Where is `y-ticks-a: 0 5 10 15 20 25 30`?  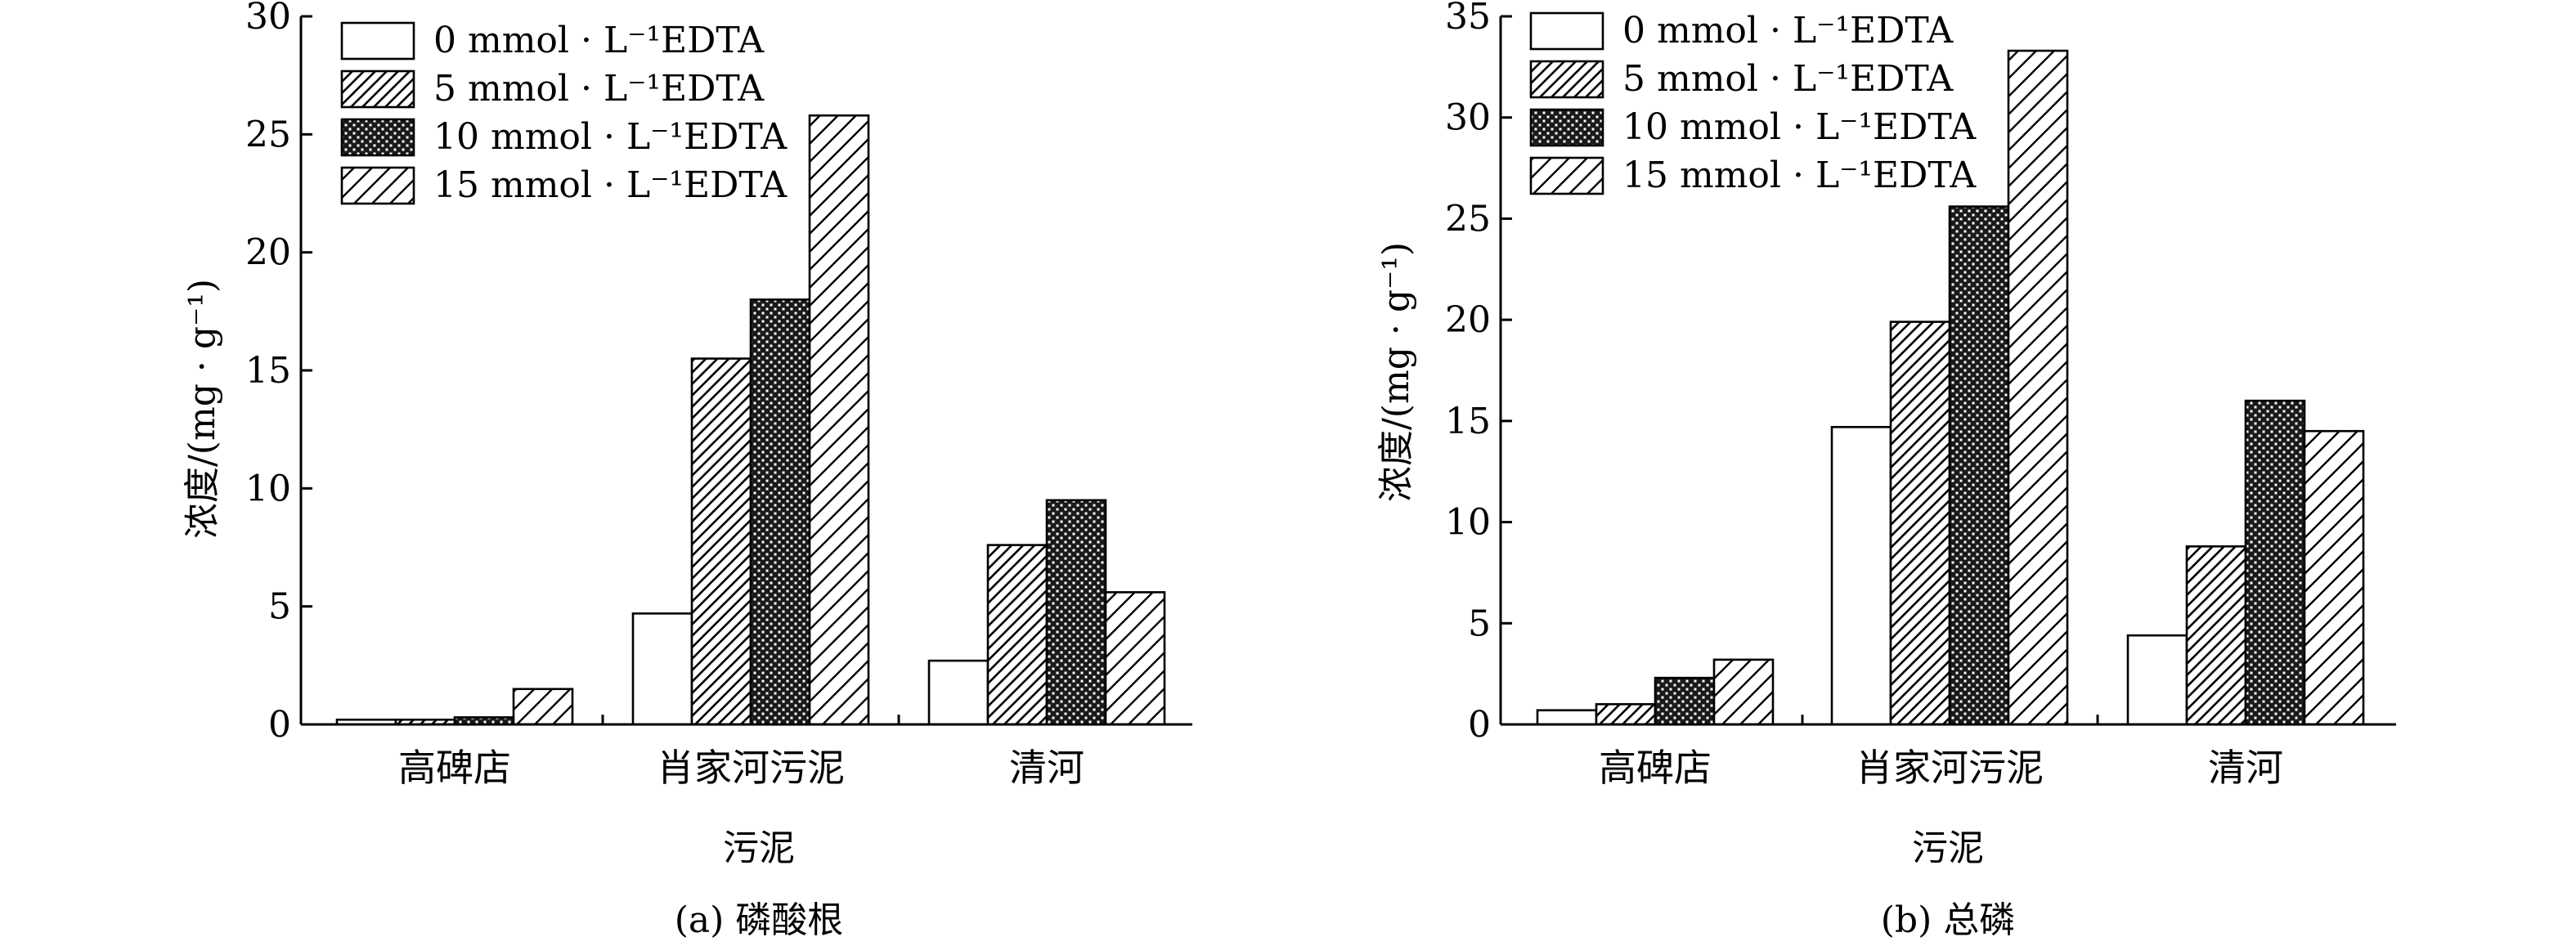 y-ticks-a: 0 5 10 15 20 25 30 is located at coordinates (278, 373).